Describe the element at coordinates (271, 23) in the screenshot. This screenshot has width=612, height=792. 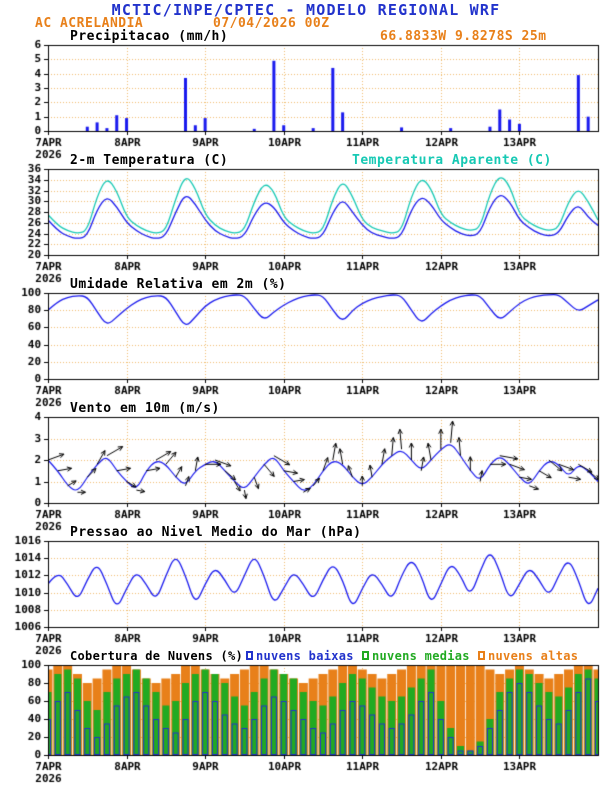
I see `model-run-label: 07/04/2026 00Z` at that location.